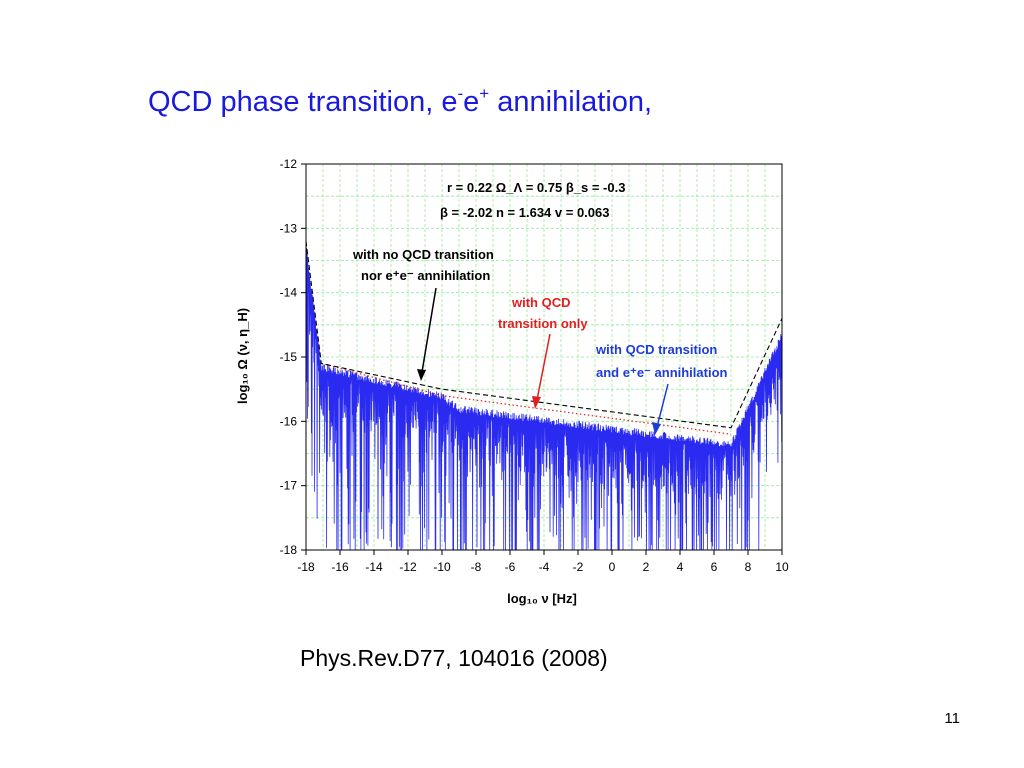  I want to click on y-tick-label: -15, so click(289, 357).